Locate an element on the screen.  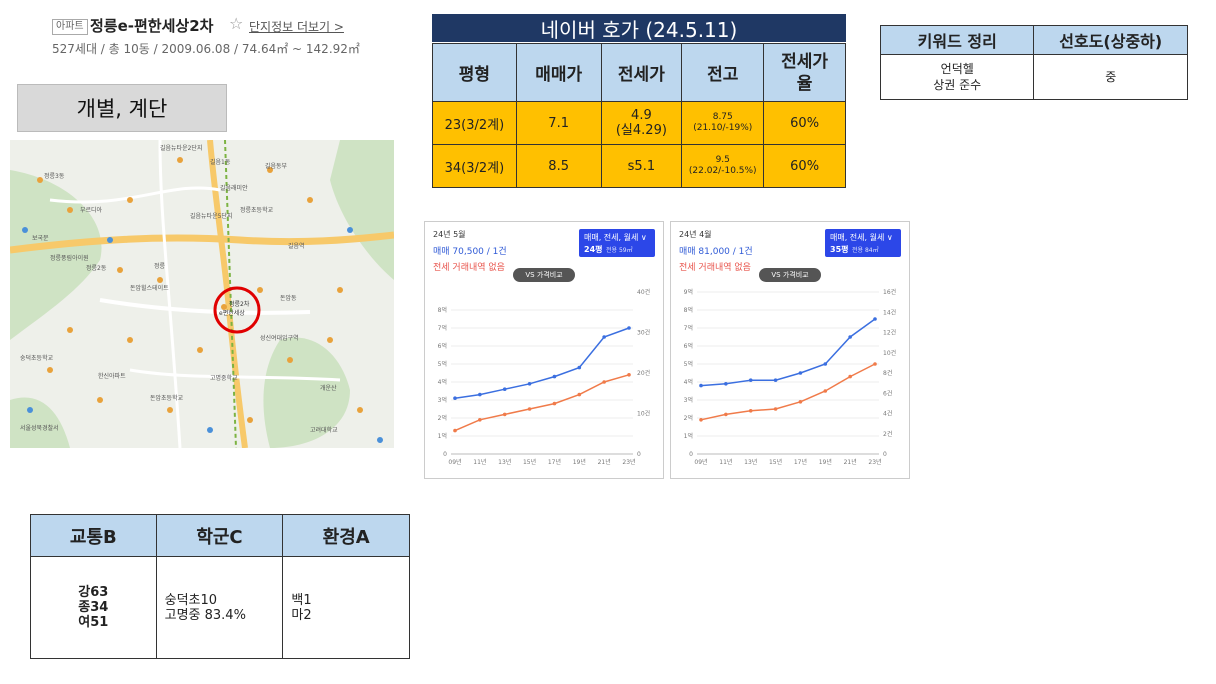
cell-preference: 중 is located at coordinates (1110, 77).